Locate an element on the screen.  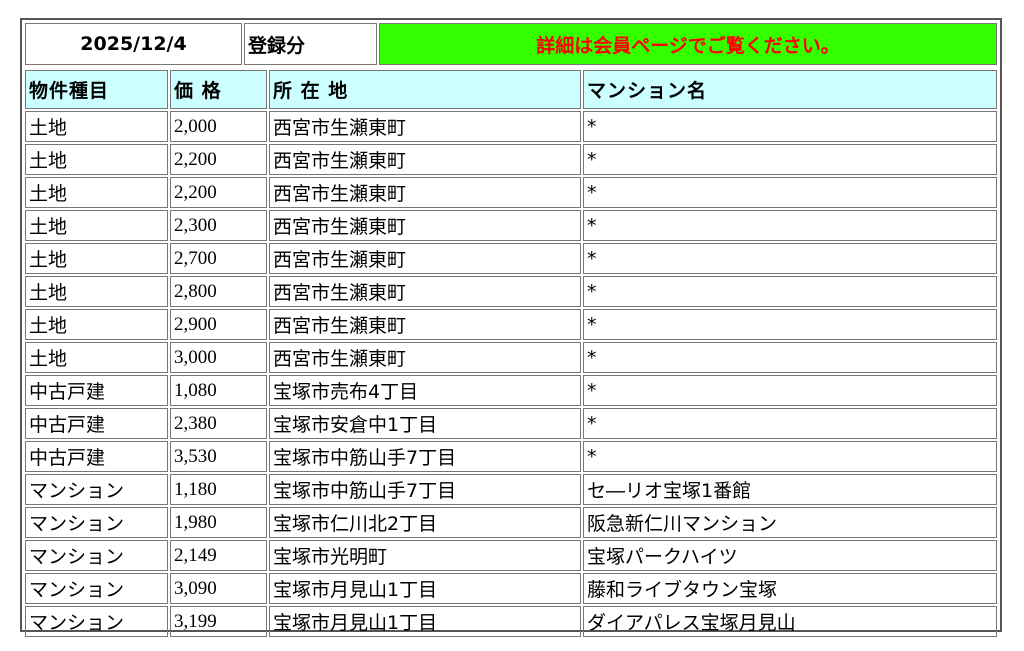
building-name: 藤和ライブタウン宝塚 is located at coordinates (790, 588).